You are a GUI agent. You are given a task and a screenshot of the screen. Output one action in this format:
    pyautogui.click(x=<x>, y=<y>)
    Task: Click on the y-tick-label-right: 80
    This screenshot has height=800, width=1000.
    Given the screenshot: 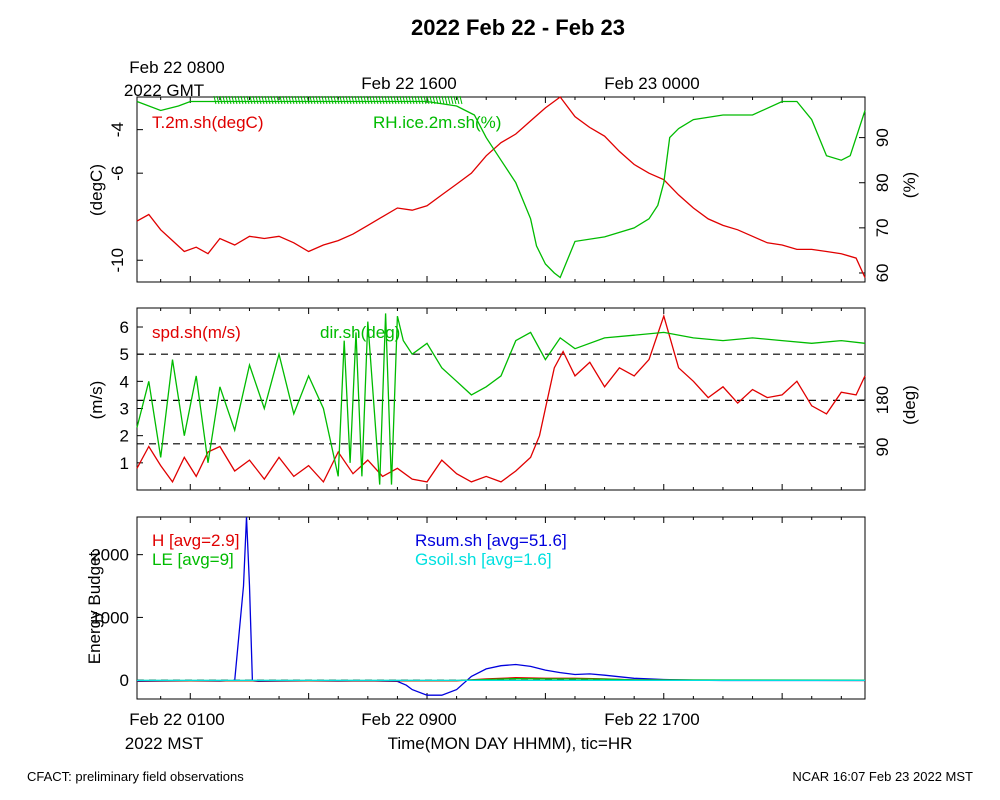 What is the action you would take?
    pyautogui.click(x=882, y=182)
    